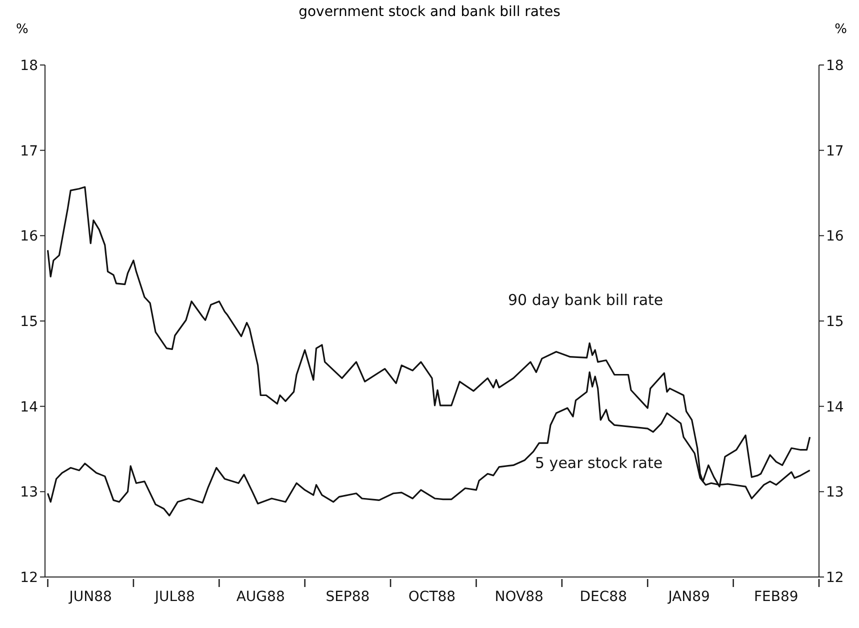  I want to click on y-tick-label: 12, so click(29, 578).